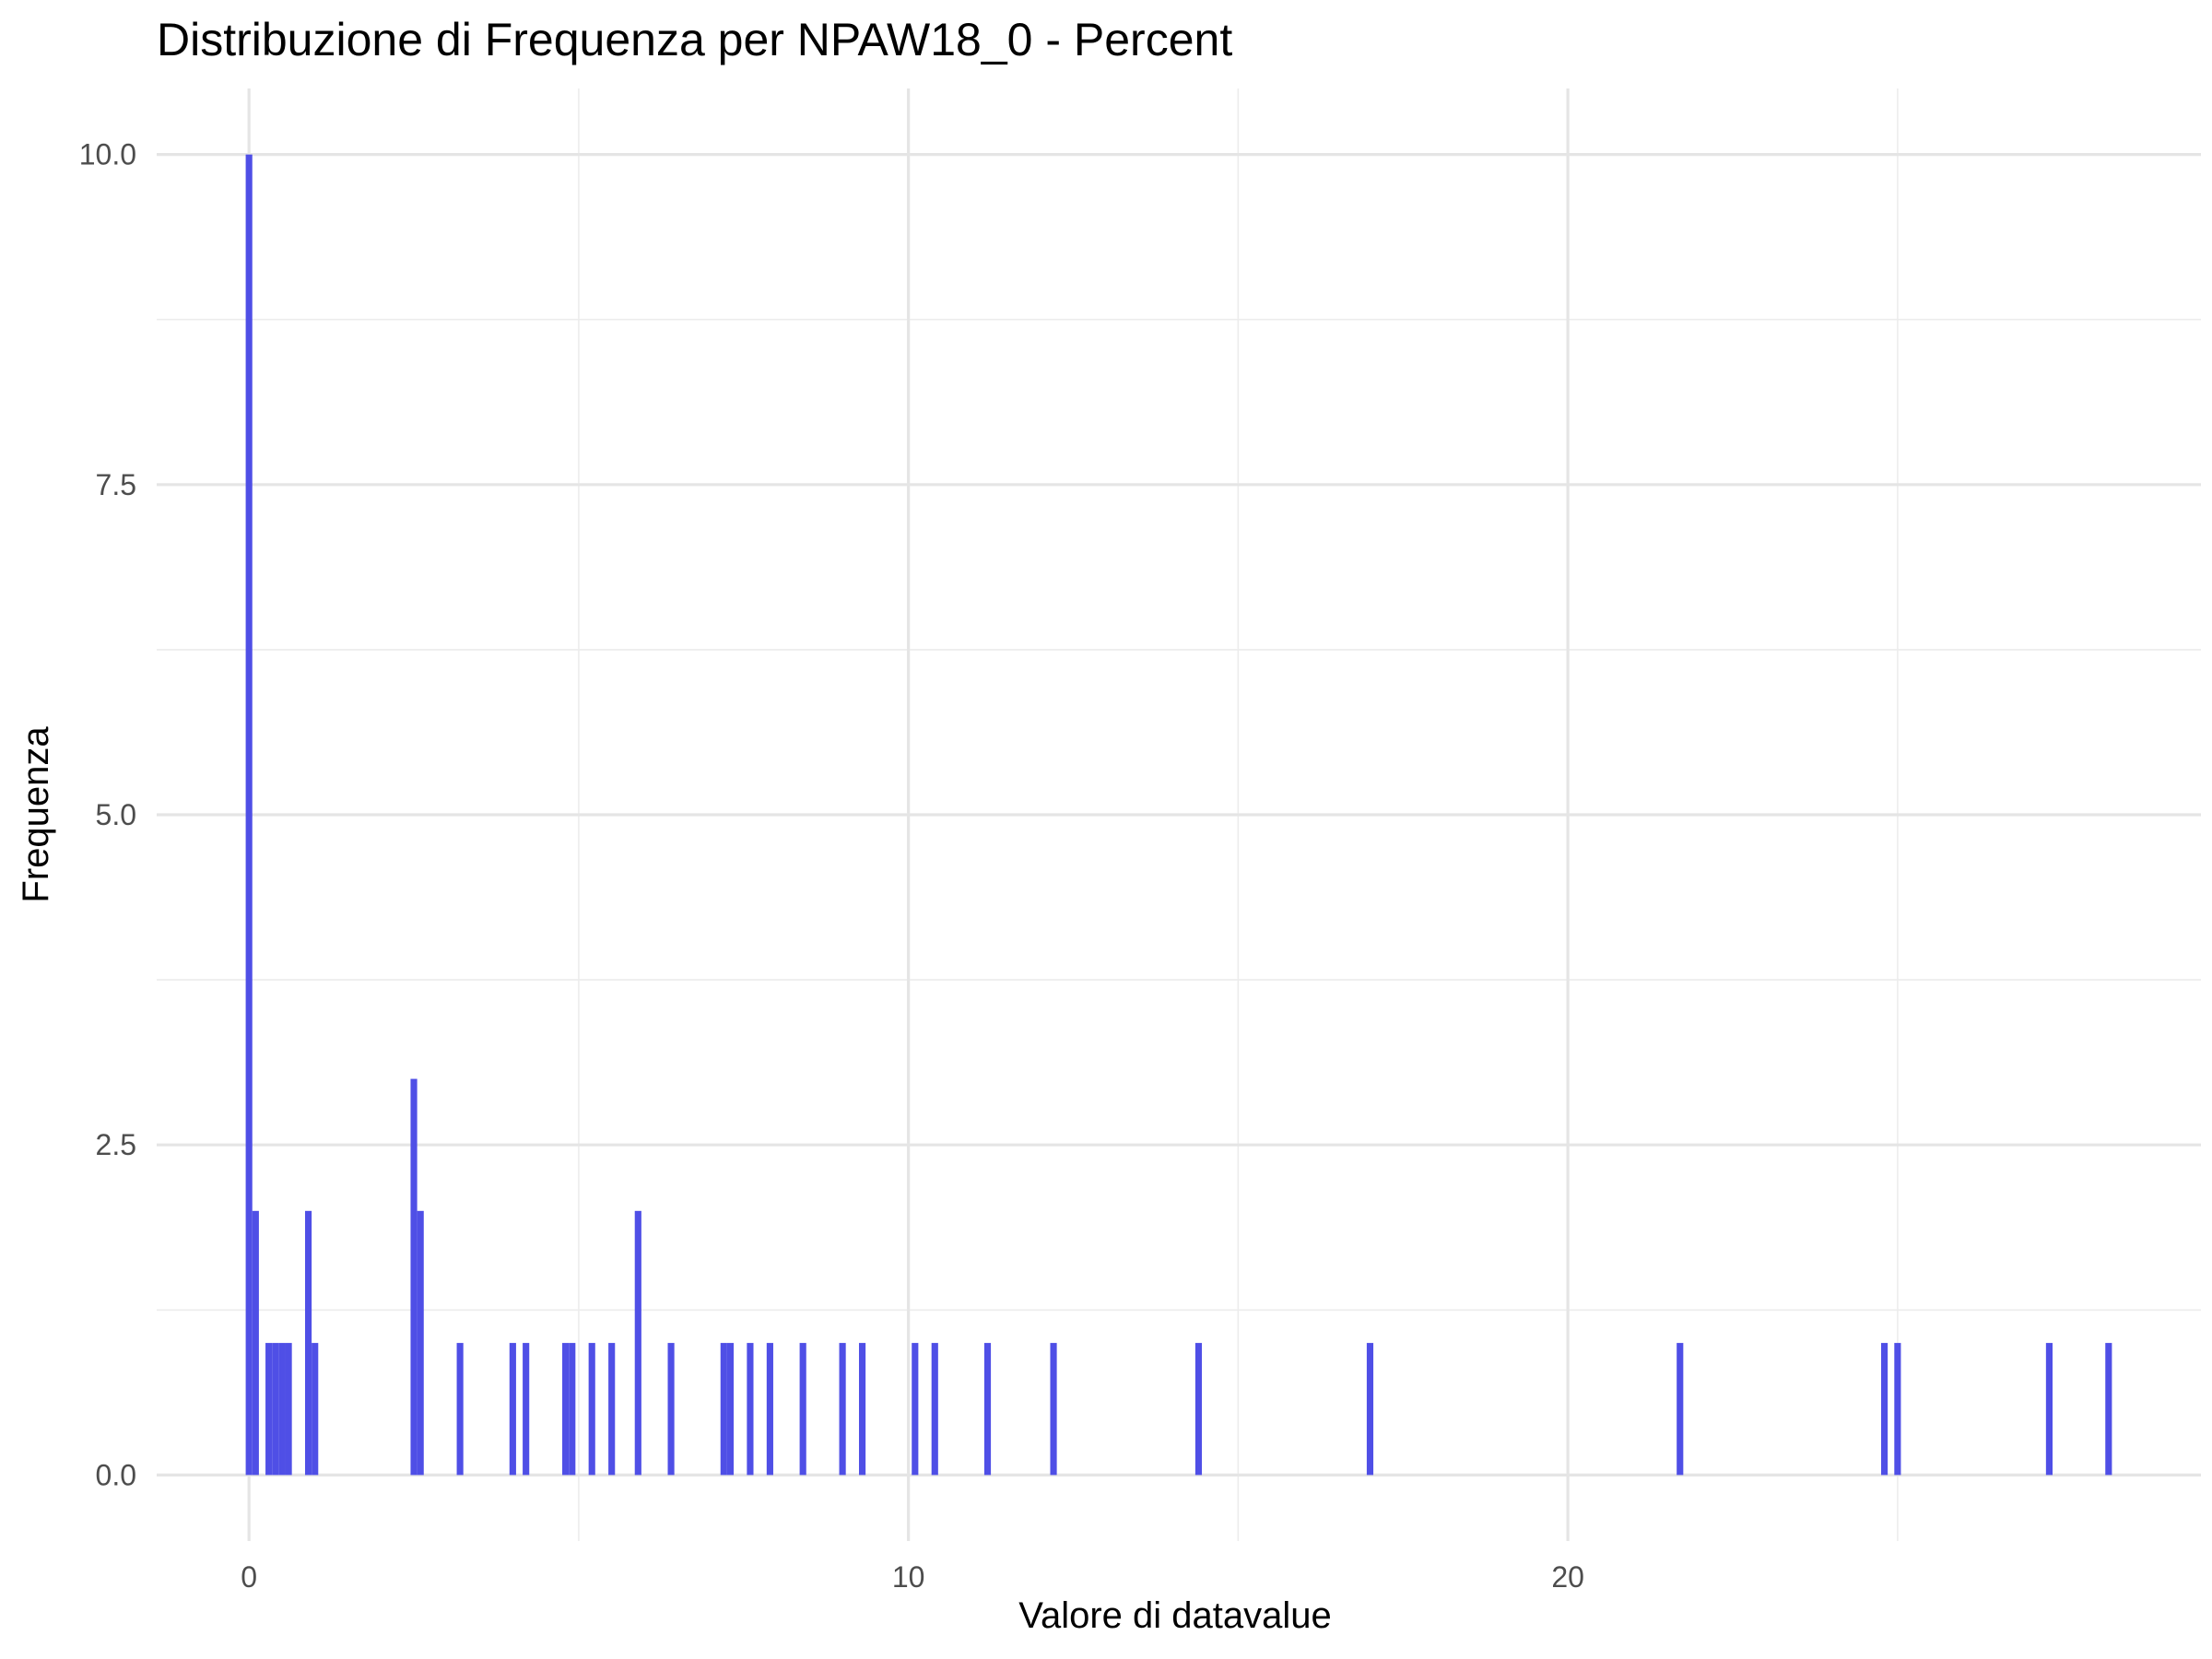 The image size is (2212, 1659). Describe the element at coordinates (36, 814) in the screenshot. I see `y-axis-label: Frequenza` at that location.